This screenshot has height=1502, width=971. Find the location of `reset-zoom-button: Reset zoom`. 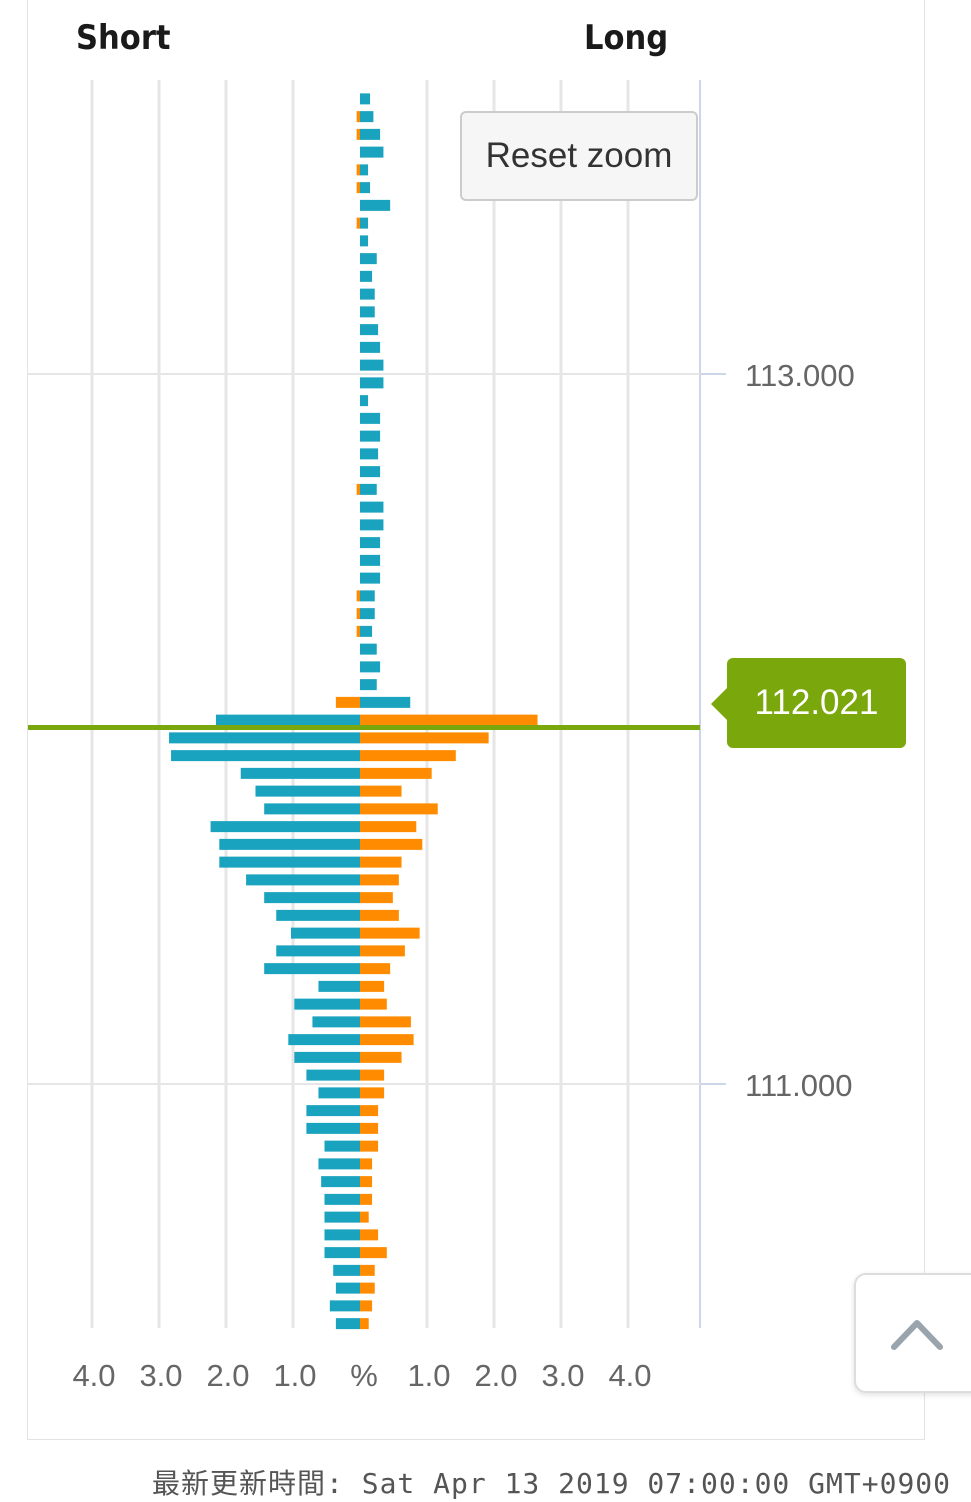

reset-zoom-button: Reset zoom is located at coordinates (579, 156).